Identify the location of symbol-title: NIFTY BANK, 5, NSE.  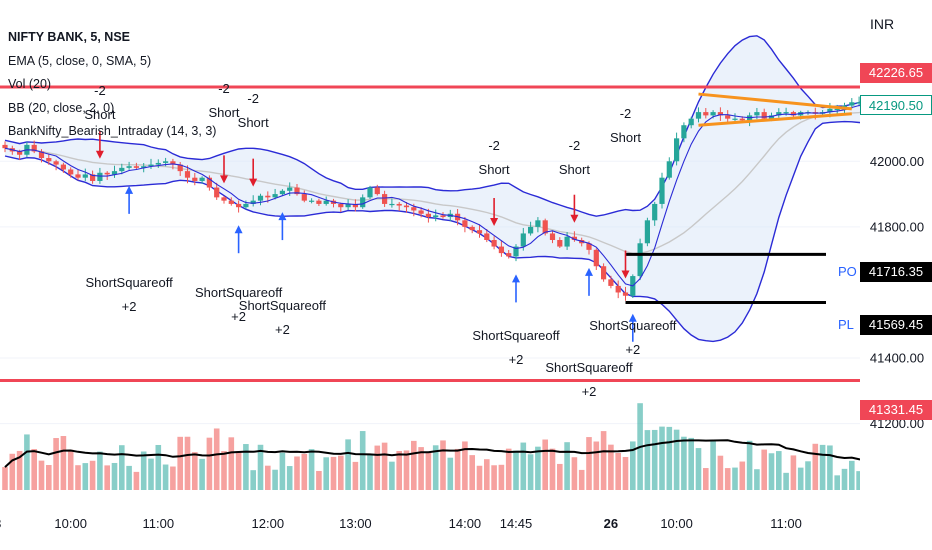
(69, 37).